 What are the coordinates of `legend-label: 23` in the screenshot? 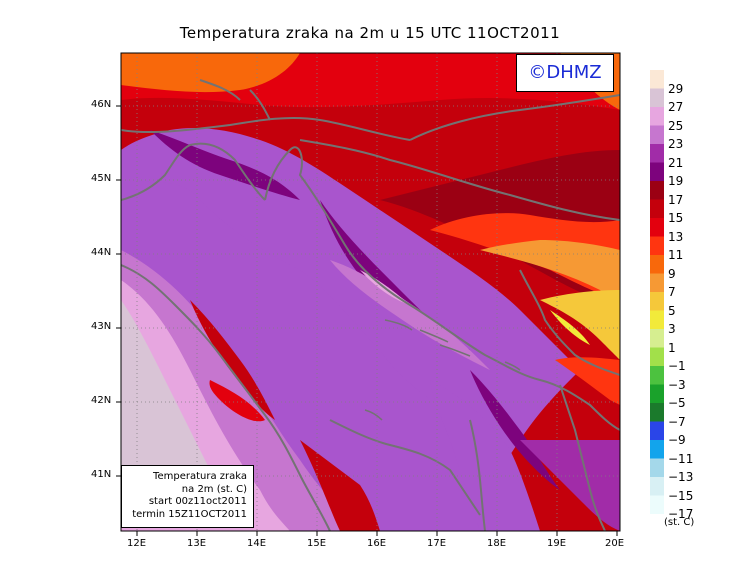 It's located at (676, 144).